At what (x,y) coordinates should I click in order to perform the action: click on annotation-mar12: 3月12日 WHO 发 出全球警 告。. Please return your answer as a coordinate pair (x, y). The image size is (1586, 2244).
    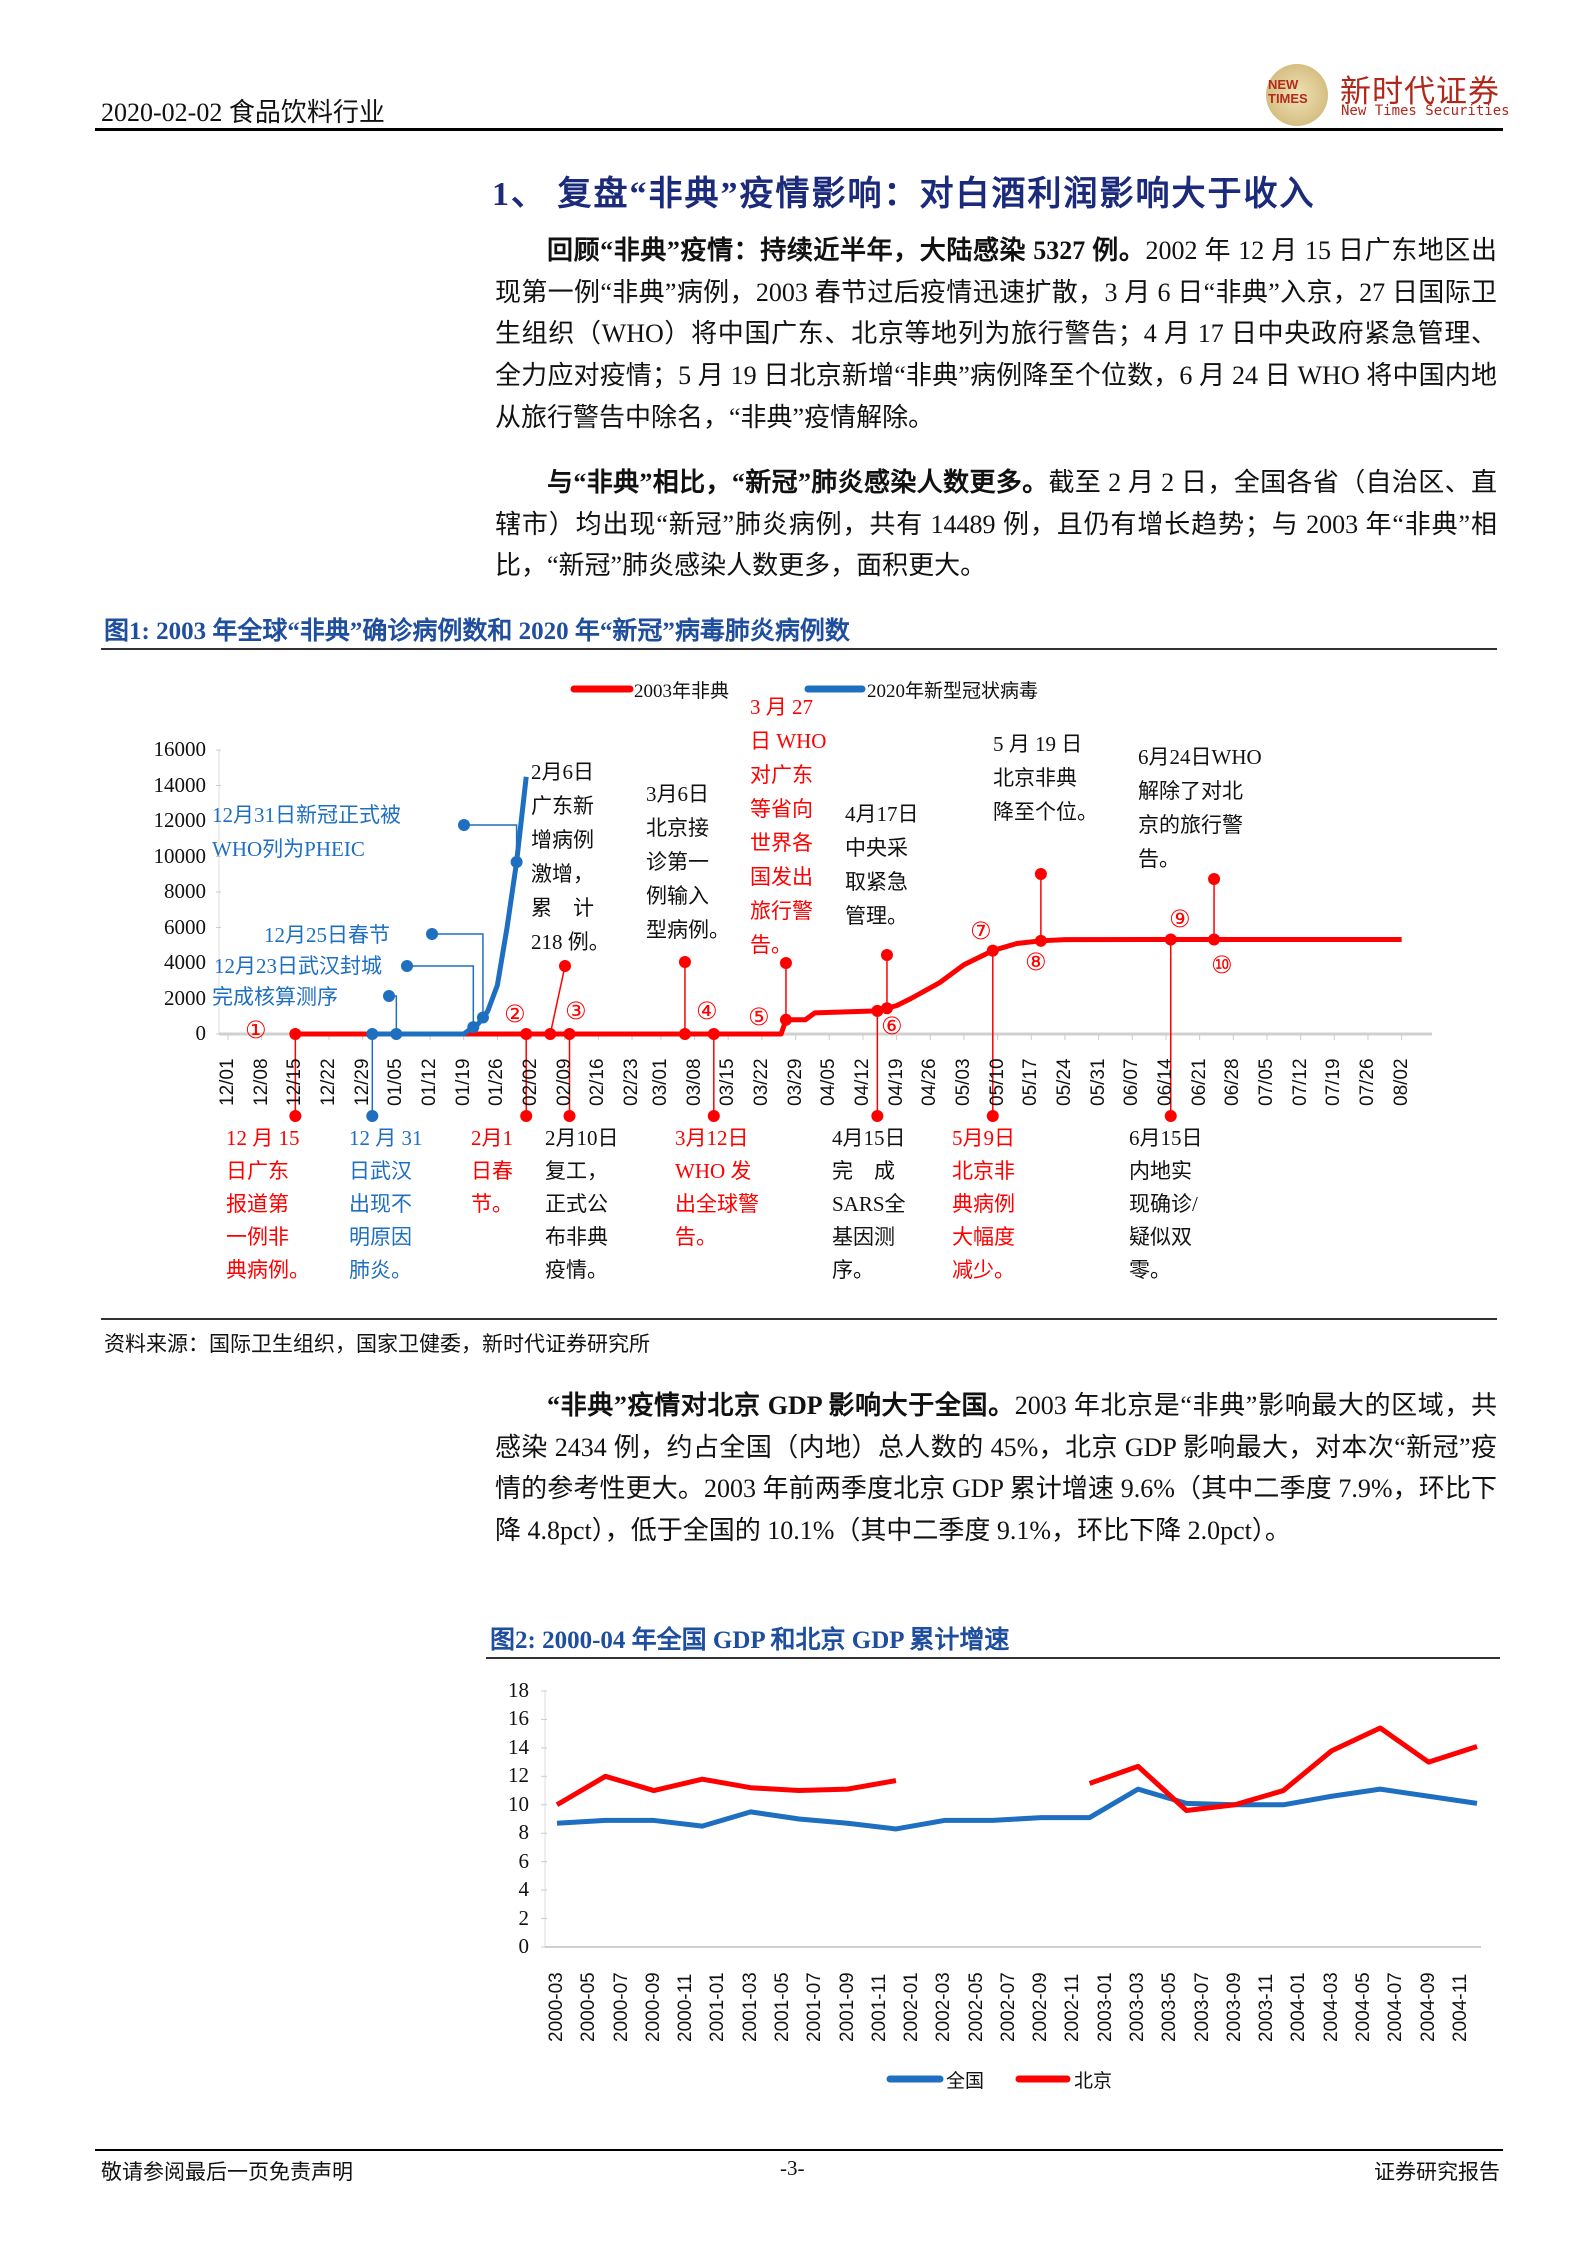
    Looking at the image, I should click on (717, 1187).